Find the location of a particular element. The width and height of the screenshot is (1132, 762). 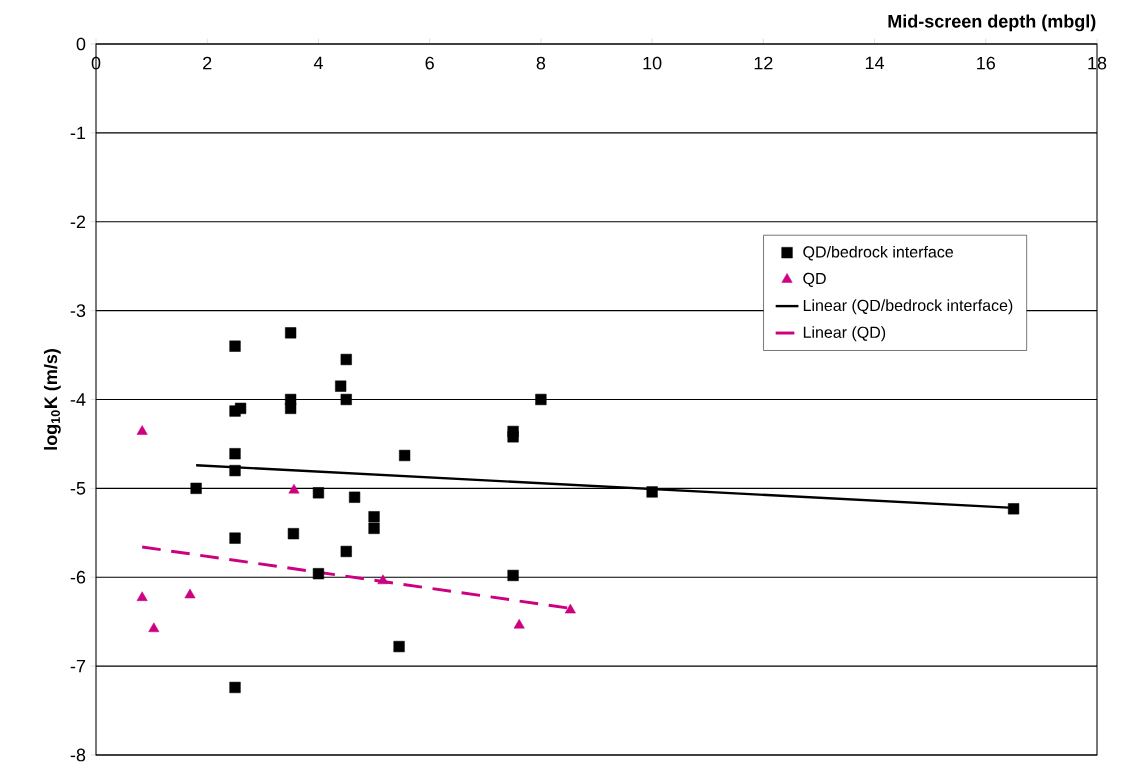

legend-label: Linear (QD/bedrock interface) is located at coordinates (908, 307).